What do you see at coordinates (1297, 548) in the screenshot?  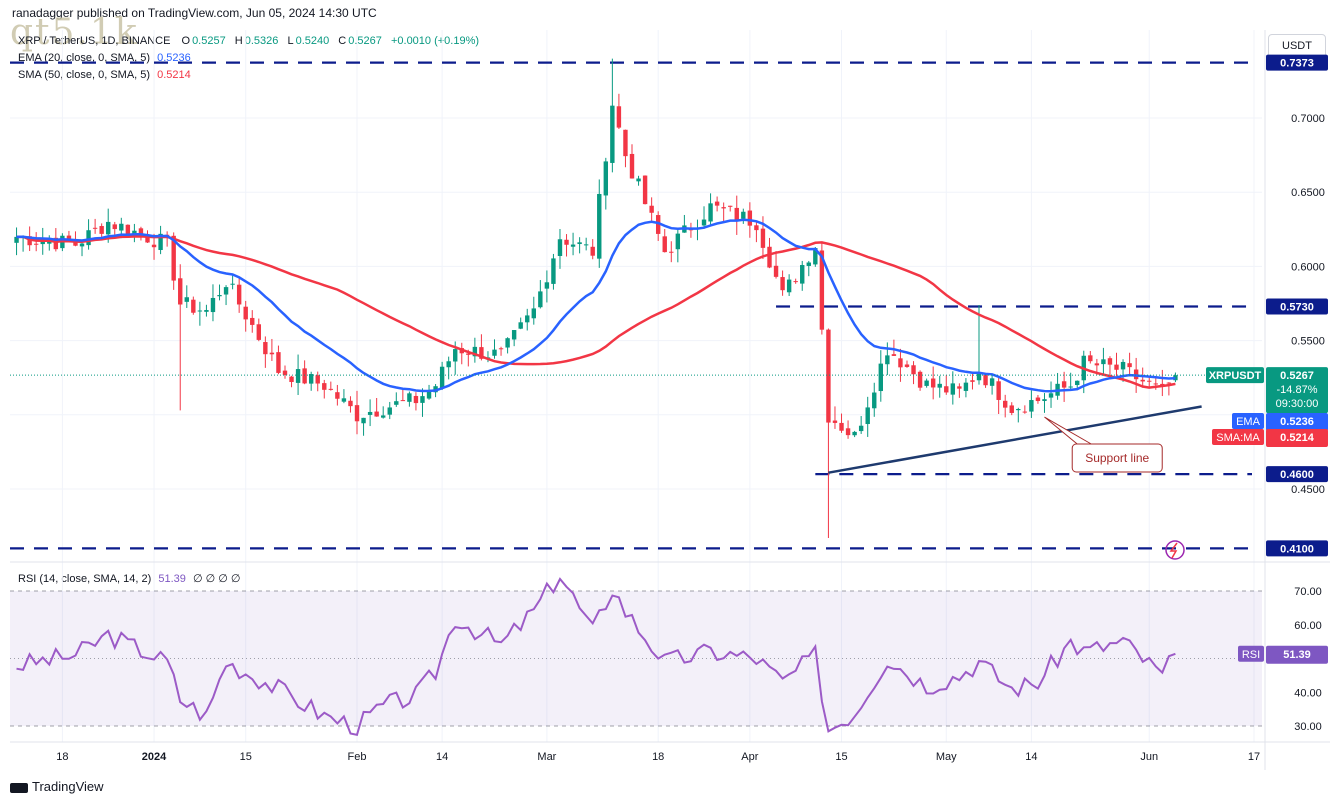 I see `level-price-tag: 0.4100` at bounding box center [1297, 548].